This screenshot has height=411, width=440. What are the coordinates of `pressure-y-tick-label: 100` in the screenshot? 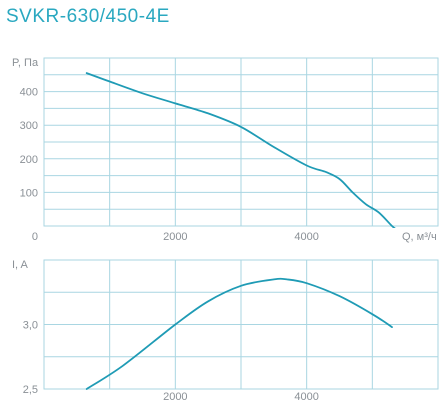 It's located at (29, 193).